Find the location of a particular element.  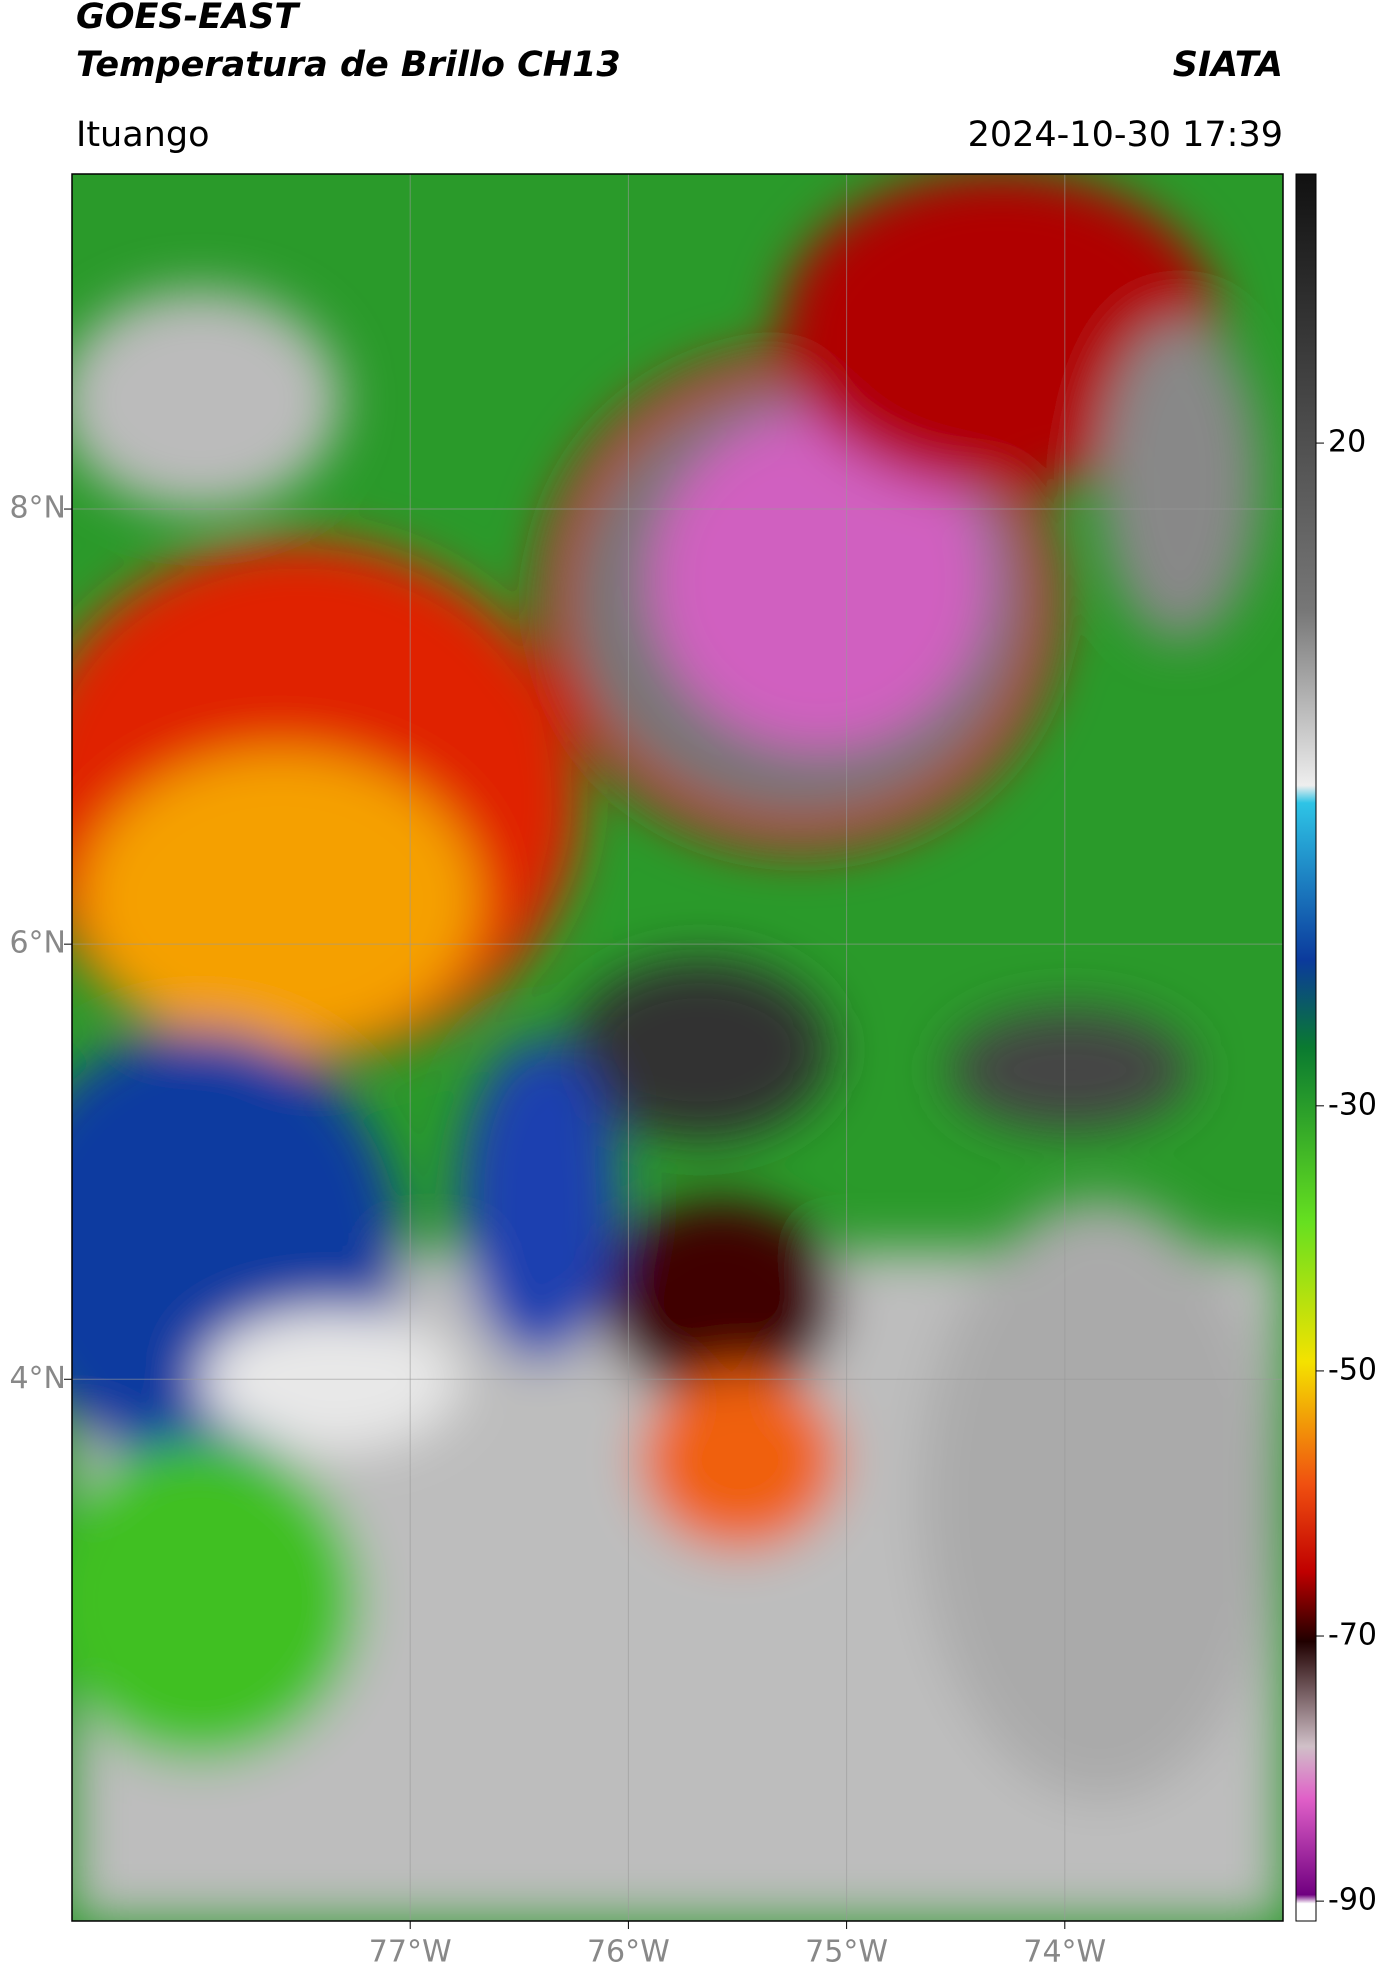

y-tick-label: 8°N is located at coordinates (37, 508).